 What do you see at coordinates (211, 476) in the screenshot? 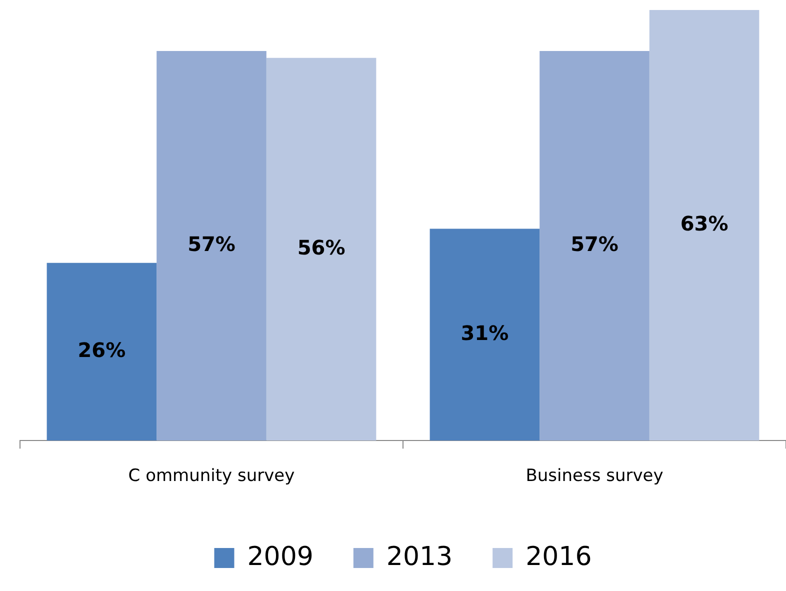
I see `x-tick-label: C ommunity survey` at bounding box center [211, 476].